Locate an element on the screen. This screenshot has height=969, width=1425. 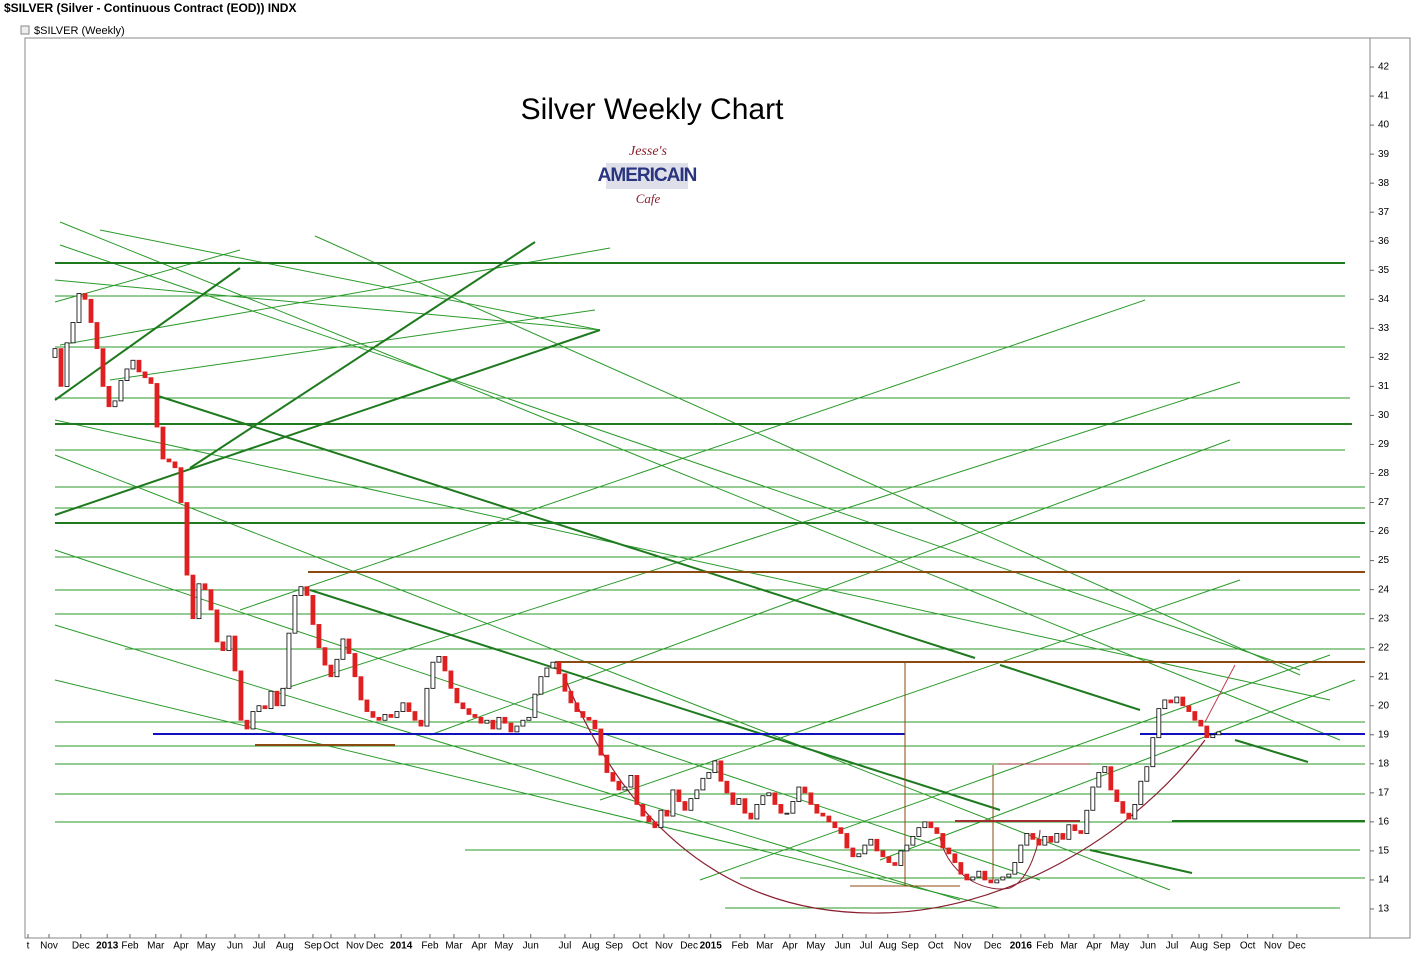
x-tick-label: Sep is located at coordinates (910, 946).